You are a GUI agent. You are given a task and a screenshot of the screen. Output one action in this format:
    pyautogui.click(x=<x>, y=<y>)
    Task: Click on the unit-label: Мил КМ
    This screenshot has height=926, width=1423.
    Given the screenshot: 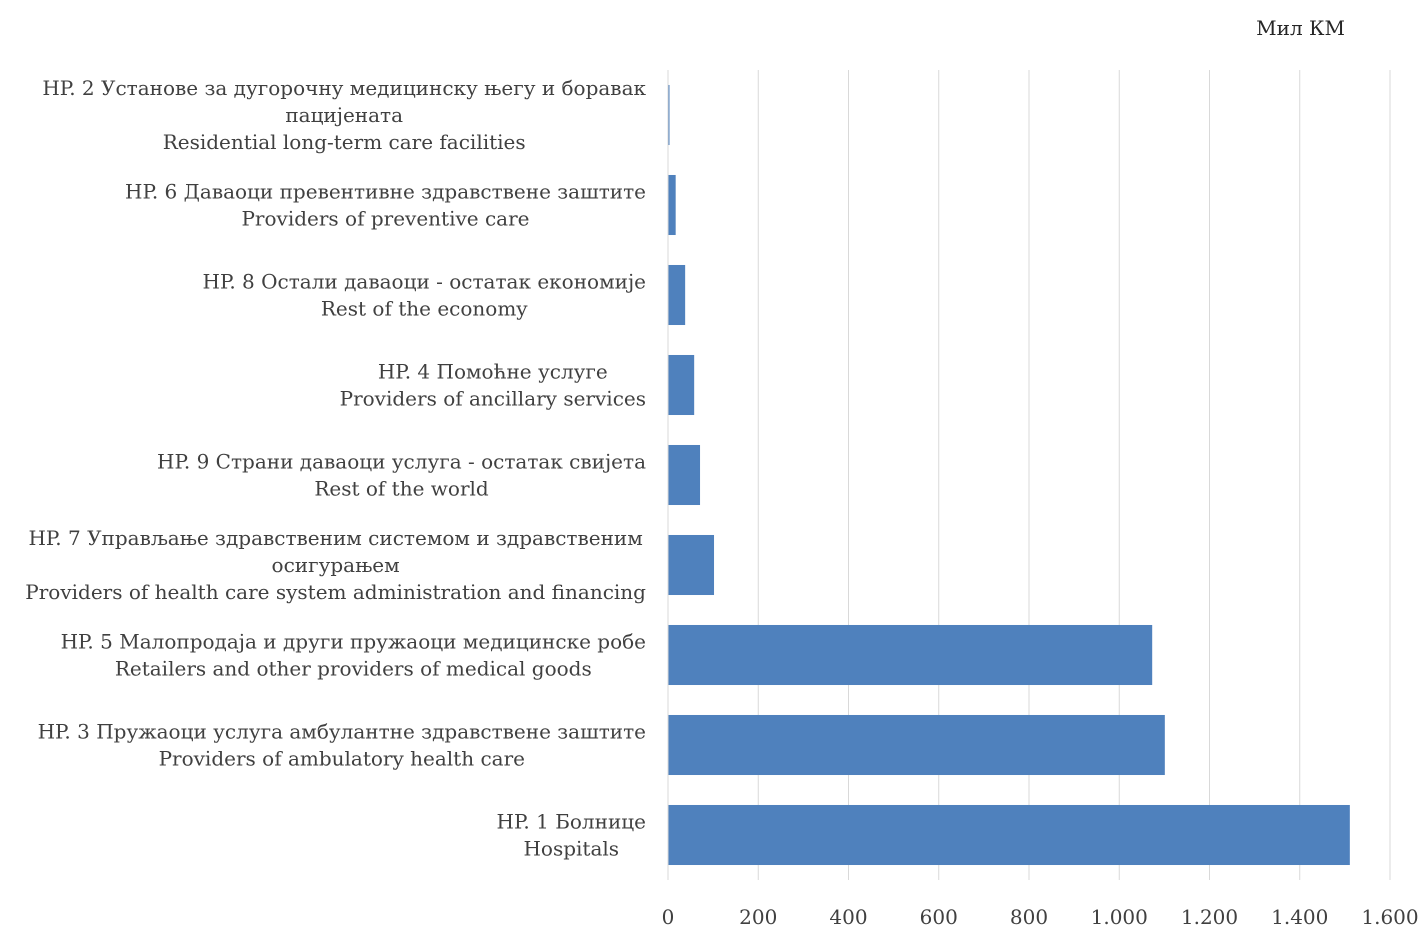 What is the action you would take?
    pyautogui.click(x=1300, y=28)
    